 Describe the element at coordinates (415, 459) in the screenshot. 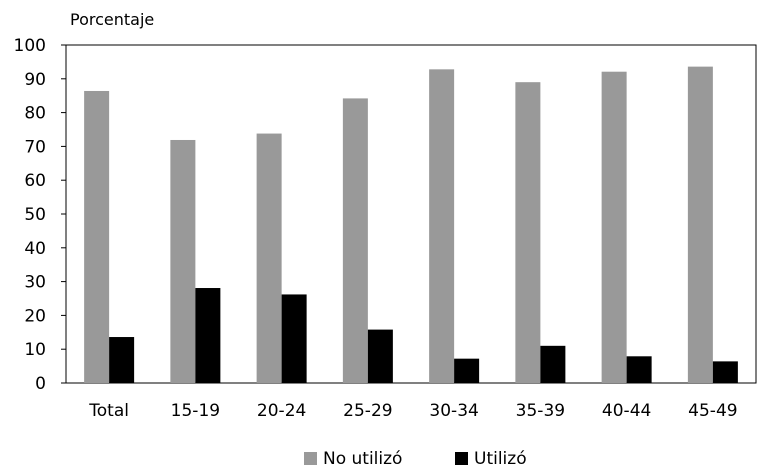

I see `legend: No utilizó Utilizó` at that location.